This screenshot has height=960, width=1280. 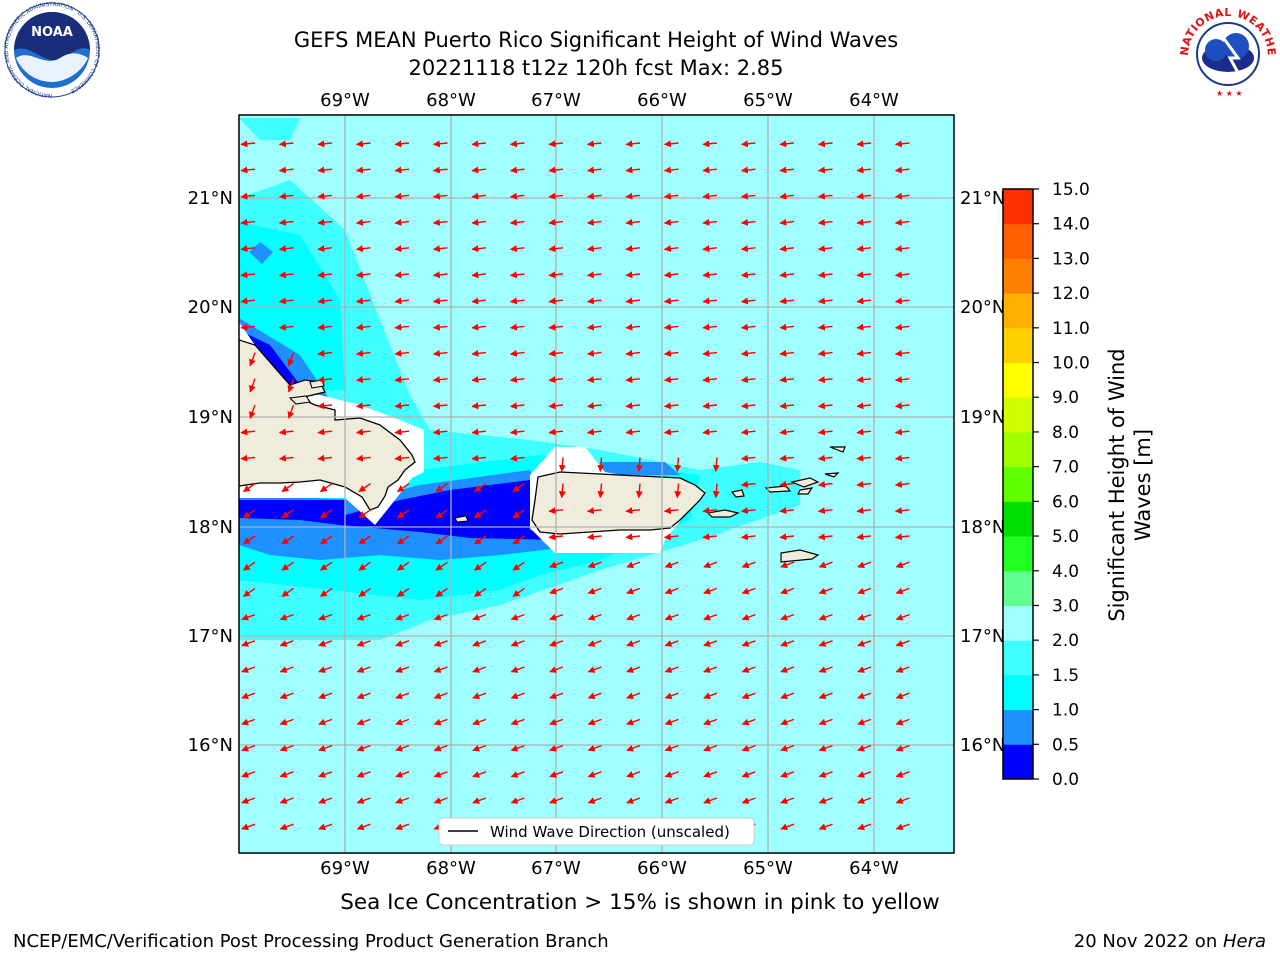 I want to click on colorbar-tick-13: 11.0, so click(x=1071, y=329).